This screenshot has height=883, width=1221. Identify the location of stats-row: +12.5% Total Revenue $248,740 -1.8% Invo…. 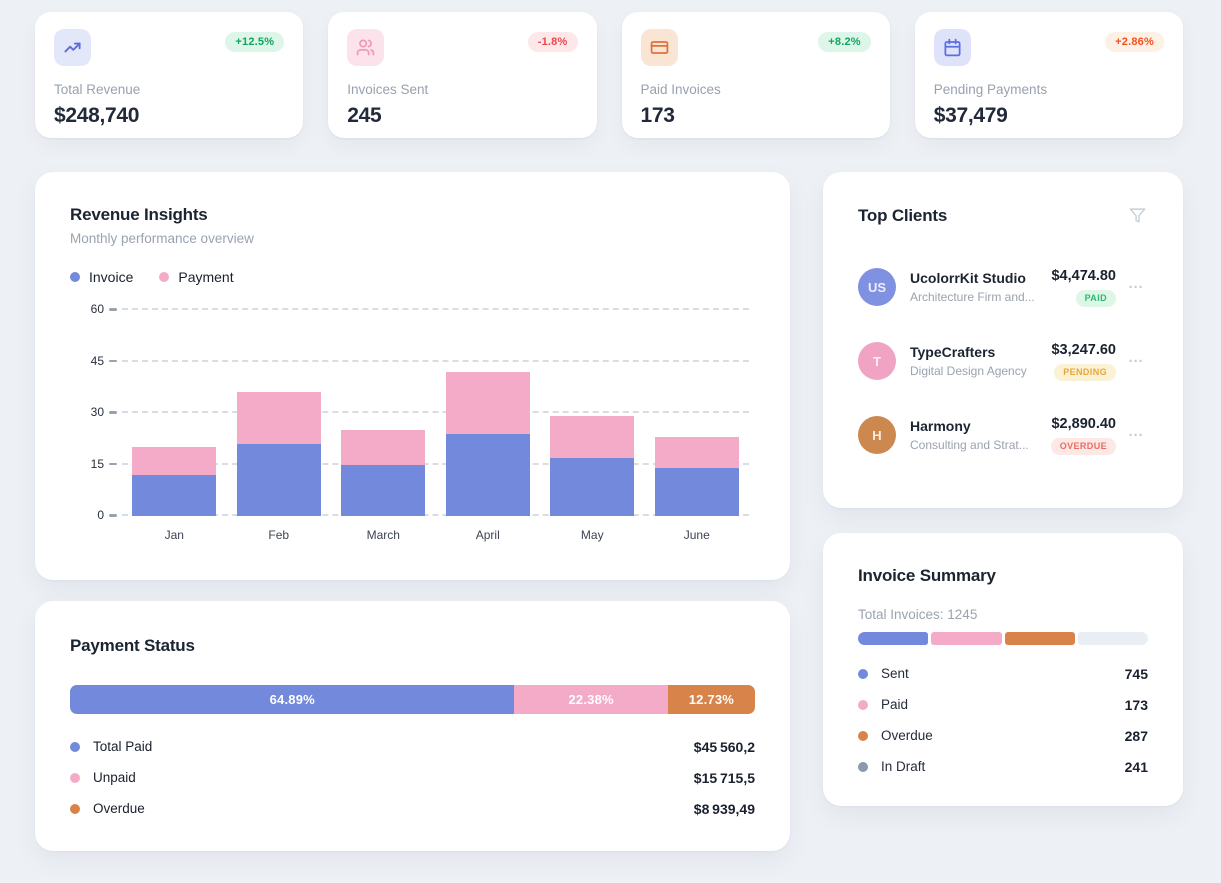
(609, 75).